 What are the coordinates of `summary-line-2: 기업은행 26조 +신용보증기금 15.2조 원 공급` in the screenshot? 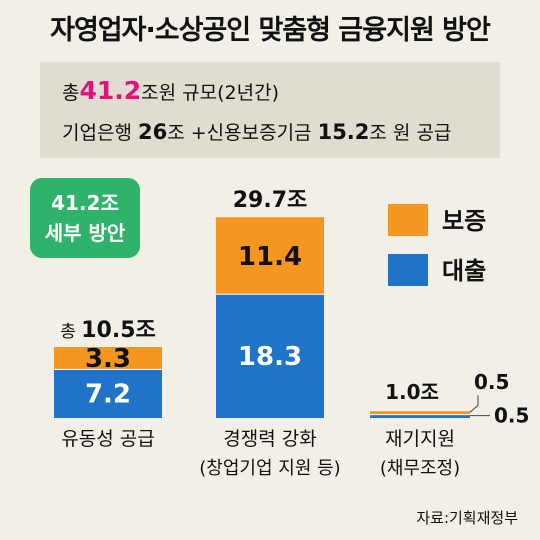 It's located at (256, 131).